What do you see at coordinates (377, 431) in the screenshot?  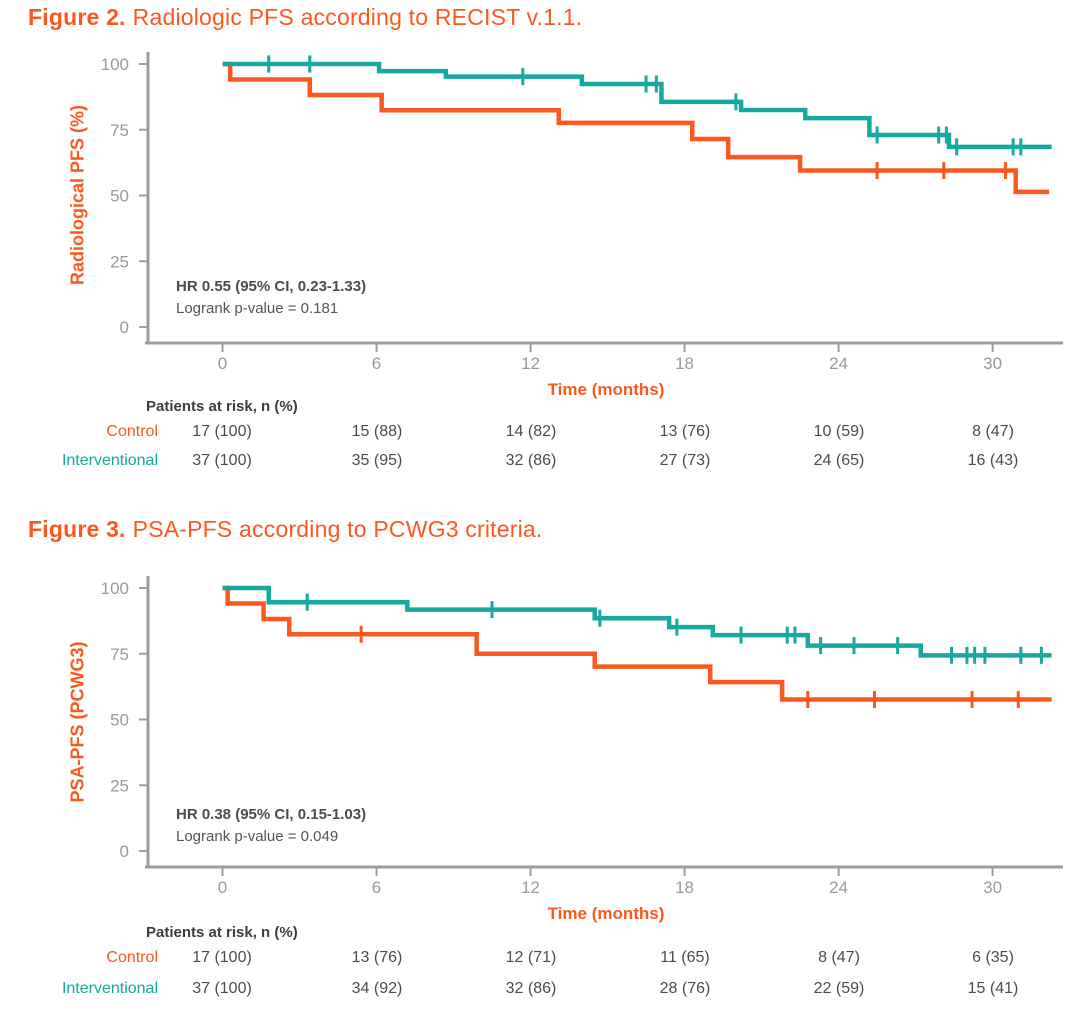 I see `risk-value: 15 (88)` at bounding box center [377, 431].